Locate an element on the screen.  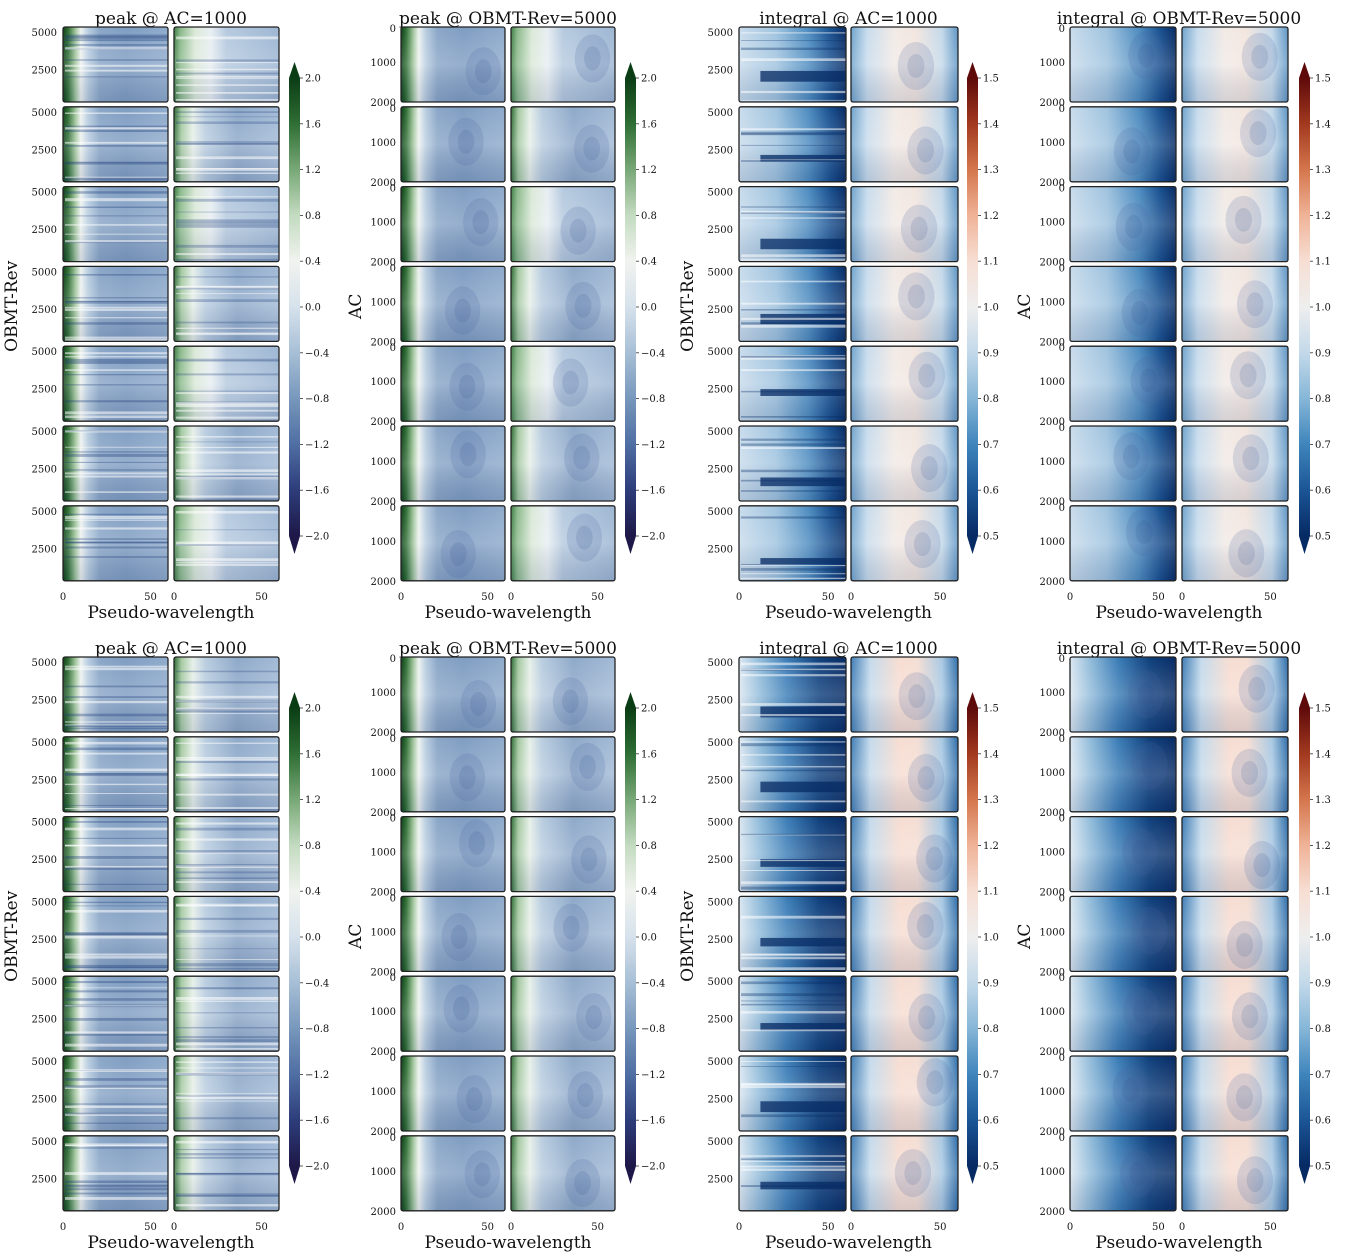
colorbar-tick-label: 0.5 is located at coordinates (991, 537).